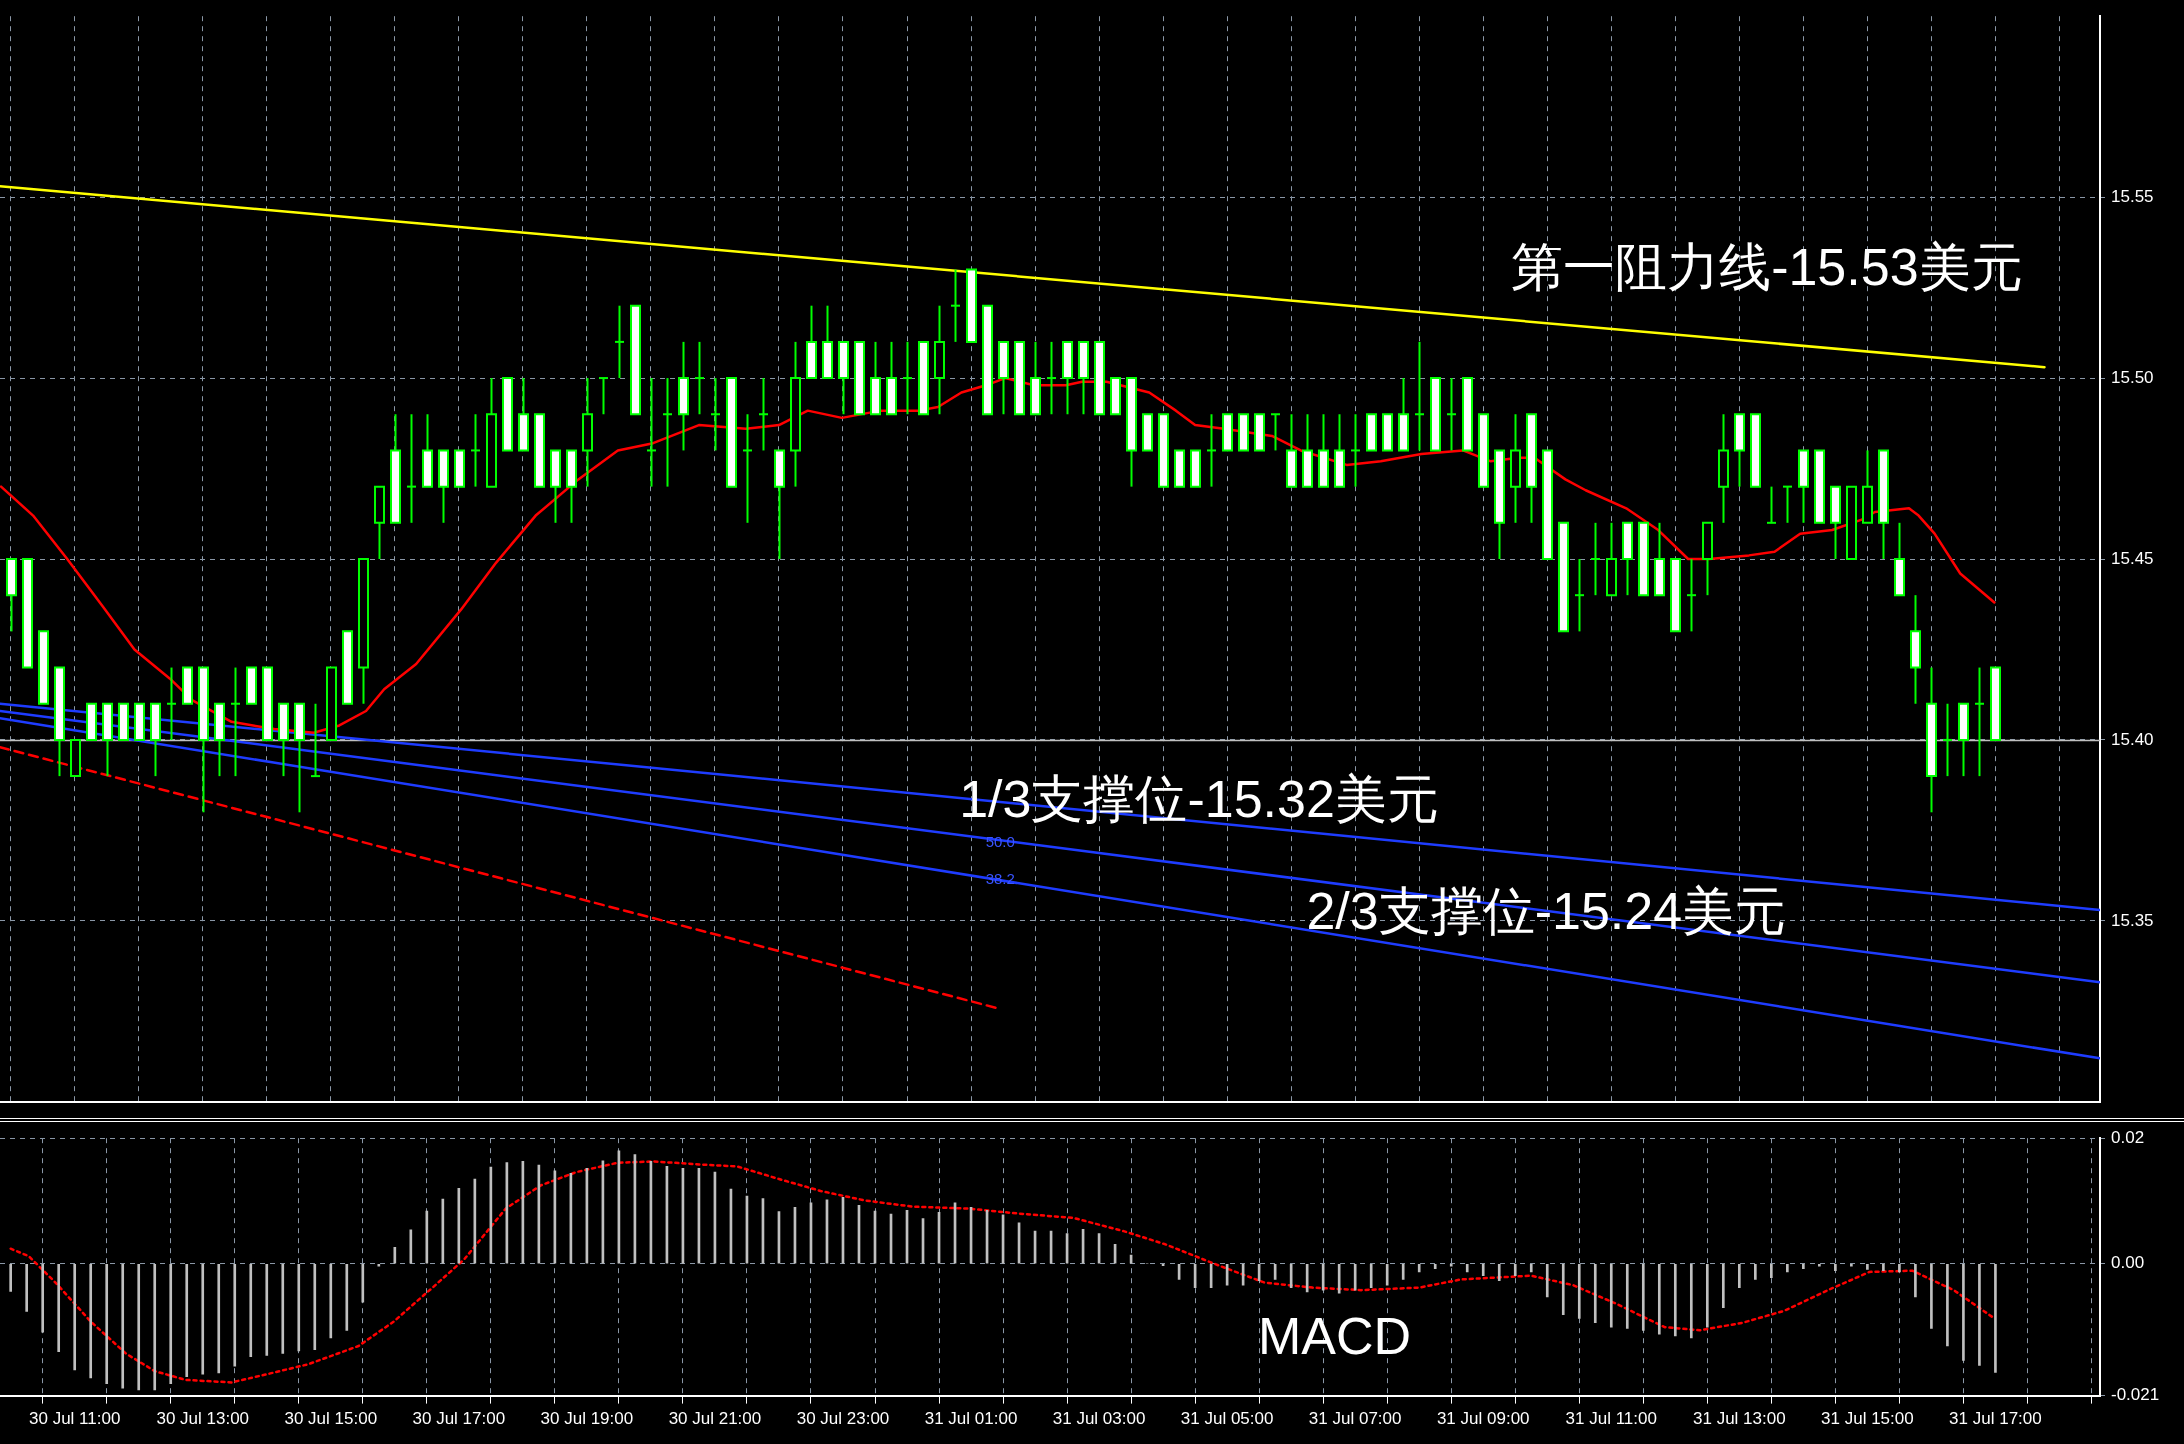 The image size is (2184, 1444). Describe the element at coordinates (203, 1419) in the screenshot. I see `x-tick-label: 30 Jul 13:00` at that location.